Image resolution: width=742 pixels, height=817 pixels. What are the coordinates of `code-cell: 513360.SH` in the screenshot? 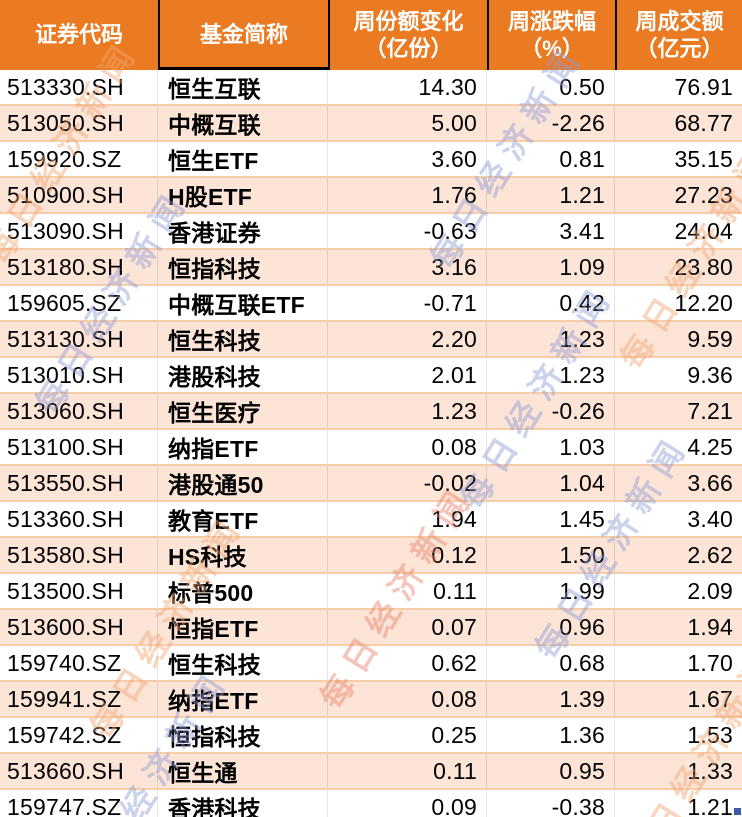 It's located at (79, 519).